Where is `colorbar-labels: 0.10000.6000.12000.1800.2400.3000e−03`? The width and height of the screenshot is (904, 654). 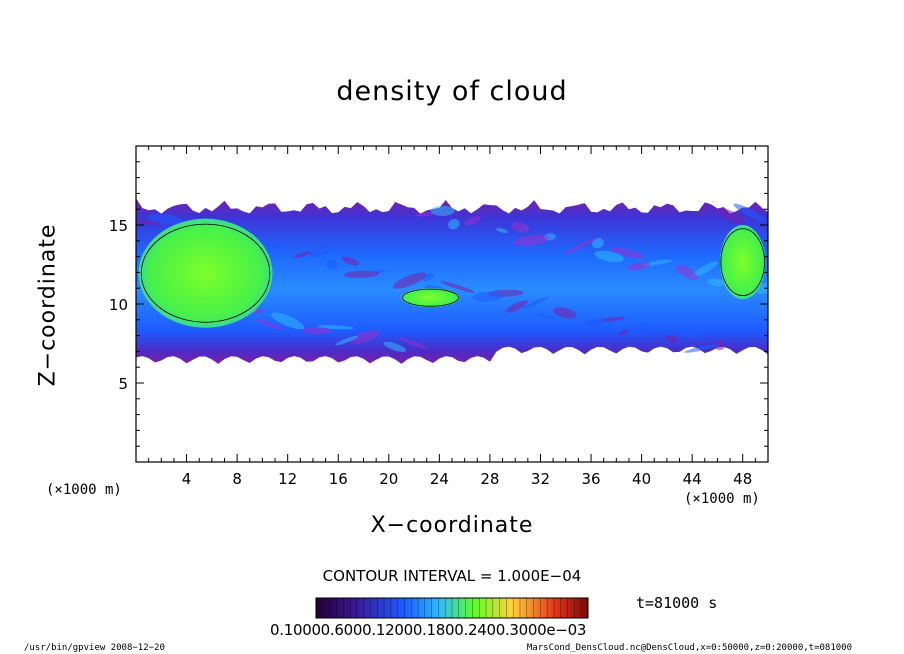
colorbar-labels: 0.10000.6000.12000.1800.2400.3000e−03 is located at coordinates (428, 630).